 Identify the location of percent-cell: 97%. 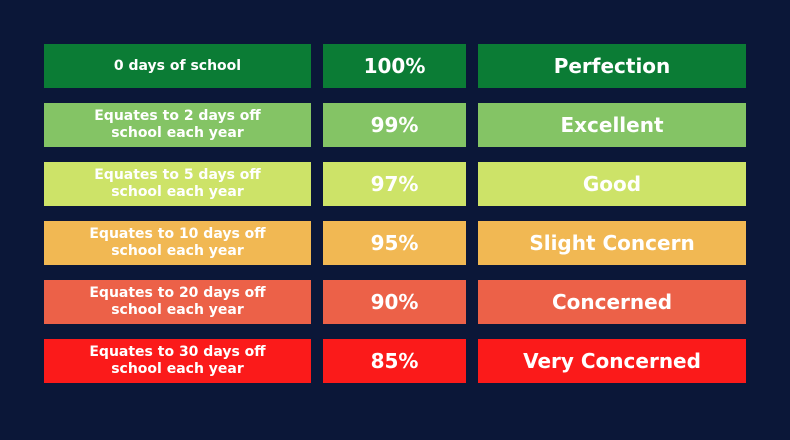
(394, 184).